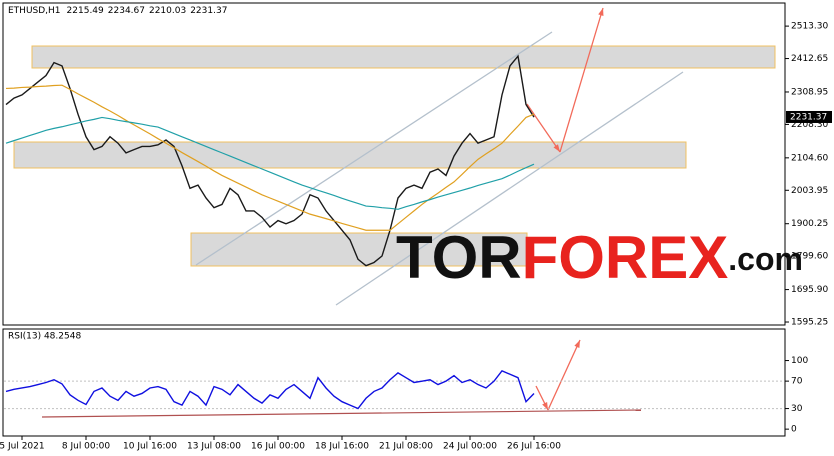  What do you see at coordinates (342, 447) in the screenshot?
I see `x-tick-label: 18 Jul 16:00` at bounding box center [342, 447].